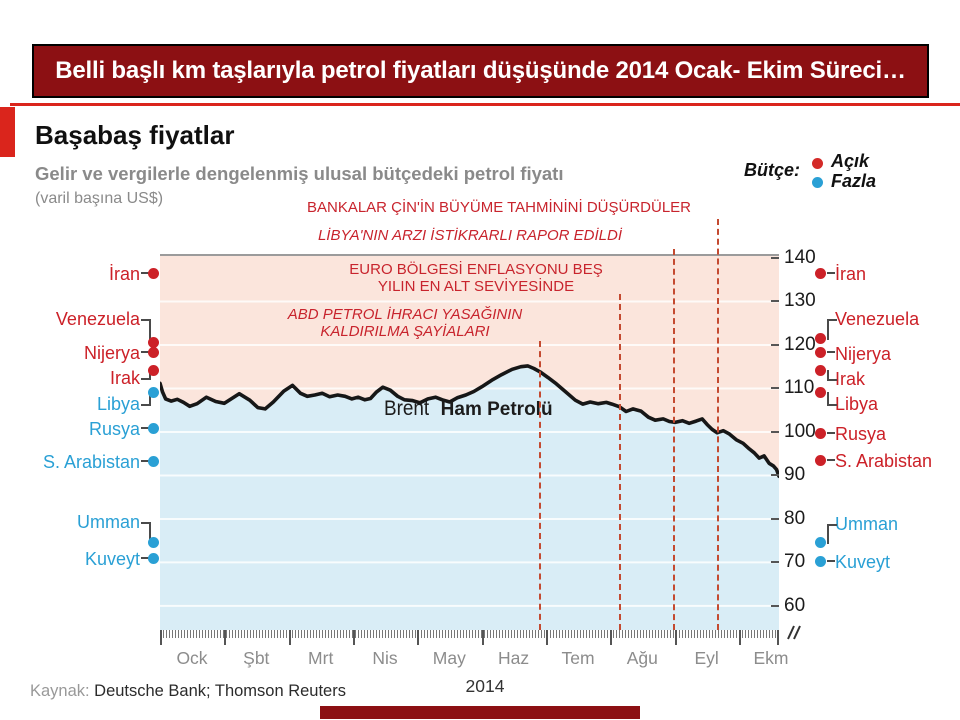  I want to click on country-label-right: Irak, so click(850, 379).